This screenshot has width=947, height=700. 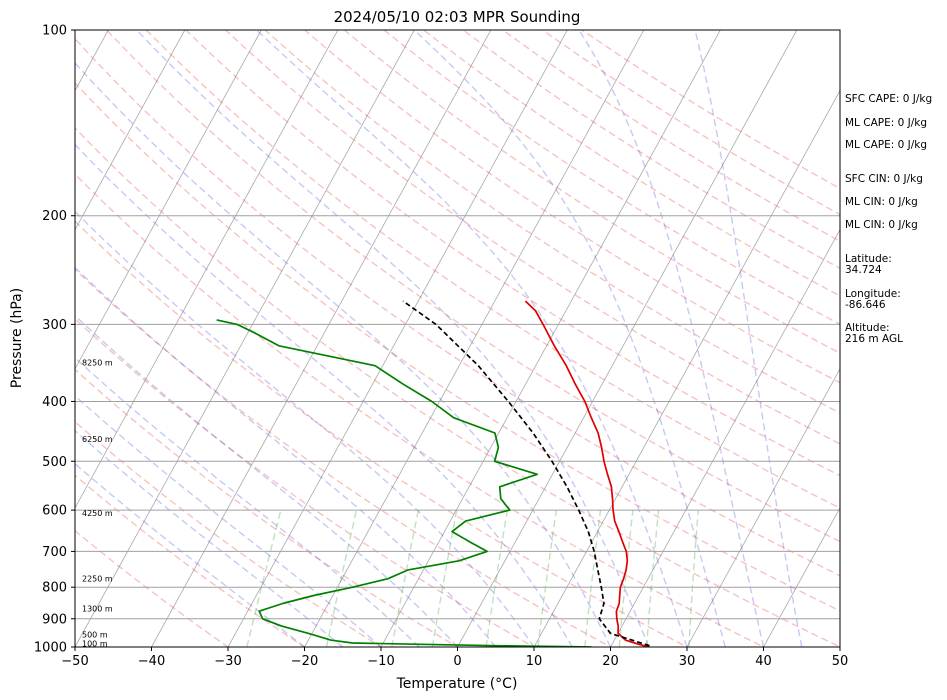 What do you see at coordinates (886, 145) in the screenshot?
I see `index-ml-cape-2: ML CAPE: 0 J/kg` at bounding box center [886, 145].